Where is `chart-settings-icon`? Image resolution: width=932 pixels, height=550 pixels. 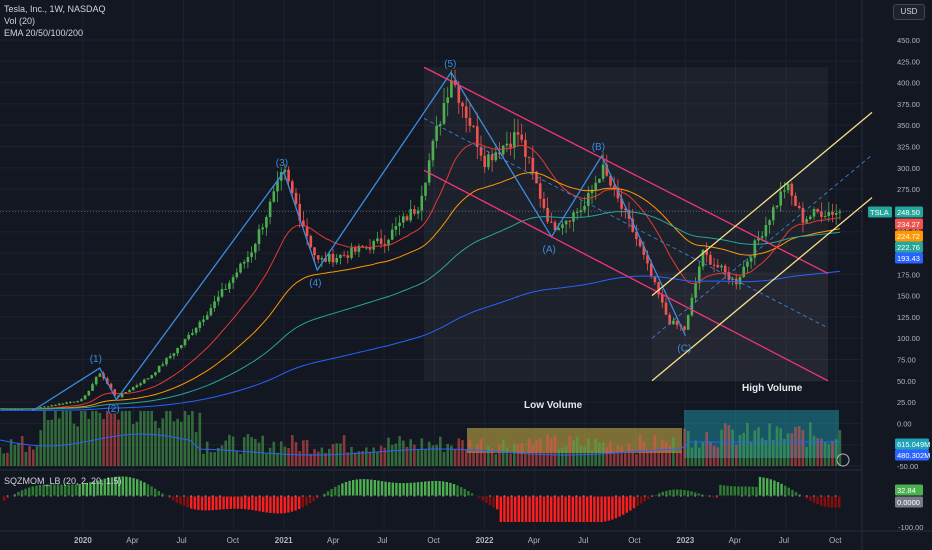 chart-settings-icon is located at coordinates (843, 460).